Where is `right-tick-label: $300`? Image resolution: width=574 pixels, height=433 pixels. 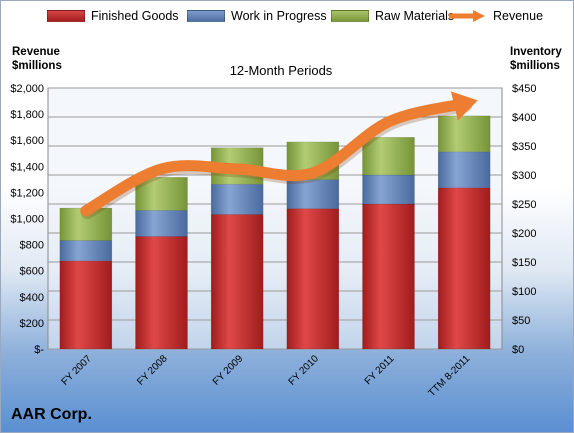 right-tick-label: $300 is located at coordinates (524, 176).